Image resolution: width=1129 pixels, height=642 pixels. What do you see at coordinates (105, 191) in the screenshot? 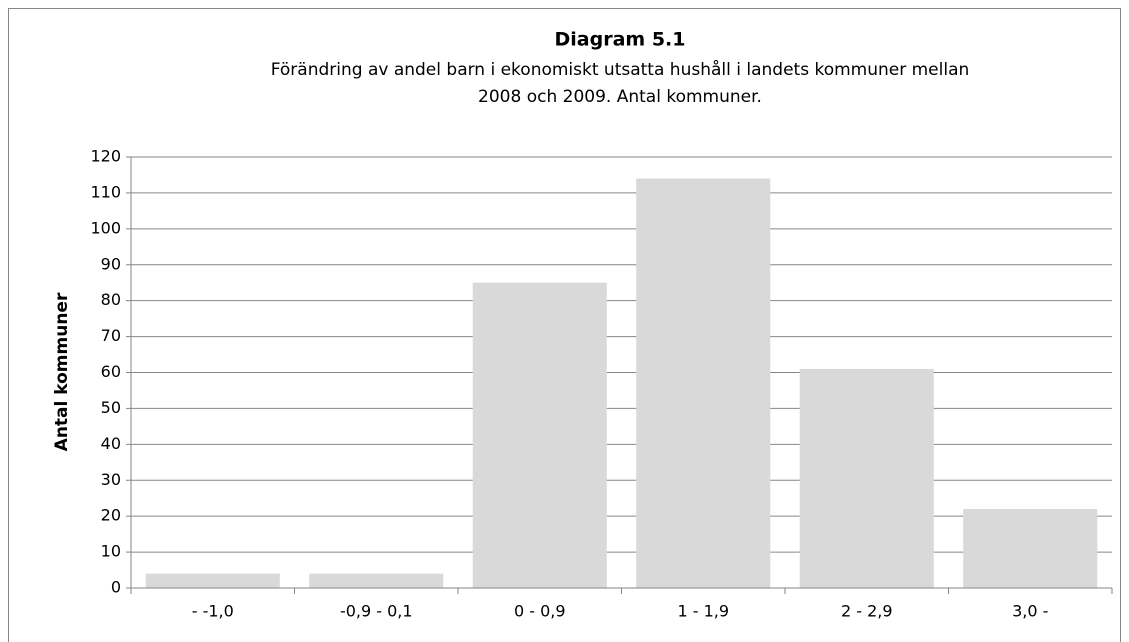
I see `y-tick-label: 110` at bounding box center [105, 191].